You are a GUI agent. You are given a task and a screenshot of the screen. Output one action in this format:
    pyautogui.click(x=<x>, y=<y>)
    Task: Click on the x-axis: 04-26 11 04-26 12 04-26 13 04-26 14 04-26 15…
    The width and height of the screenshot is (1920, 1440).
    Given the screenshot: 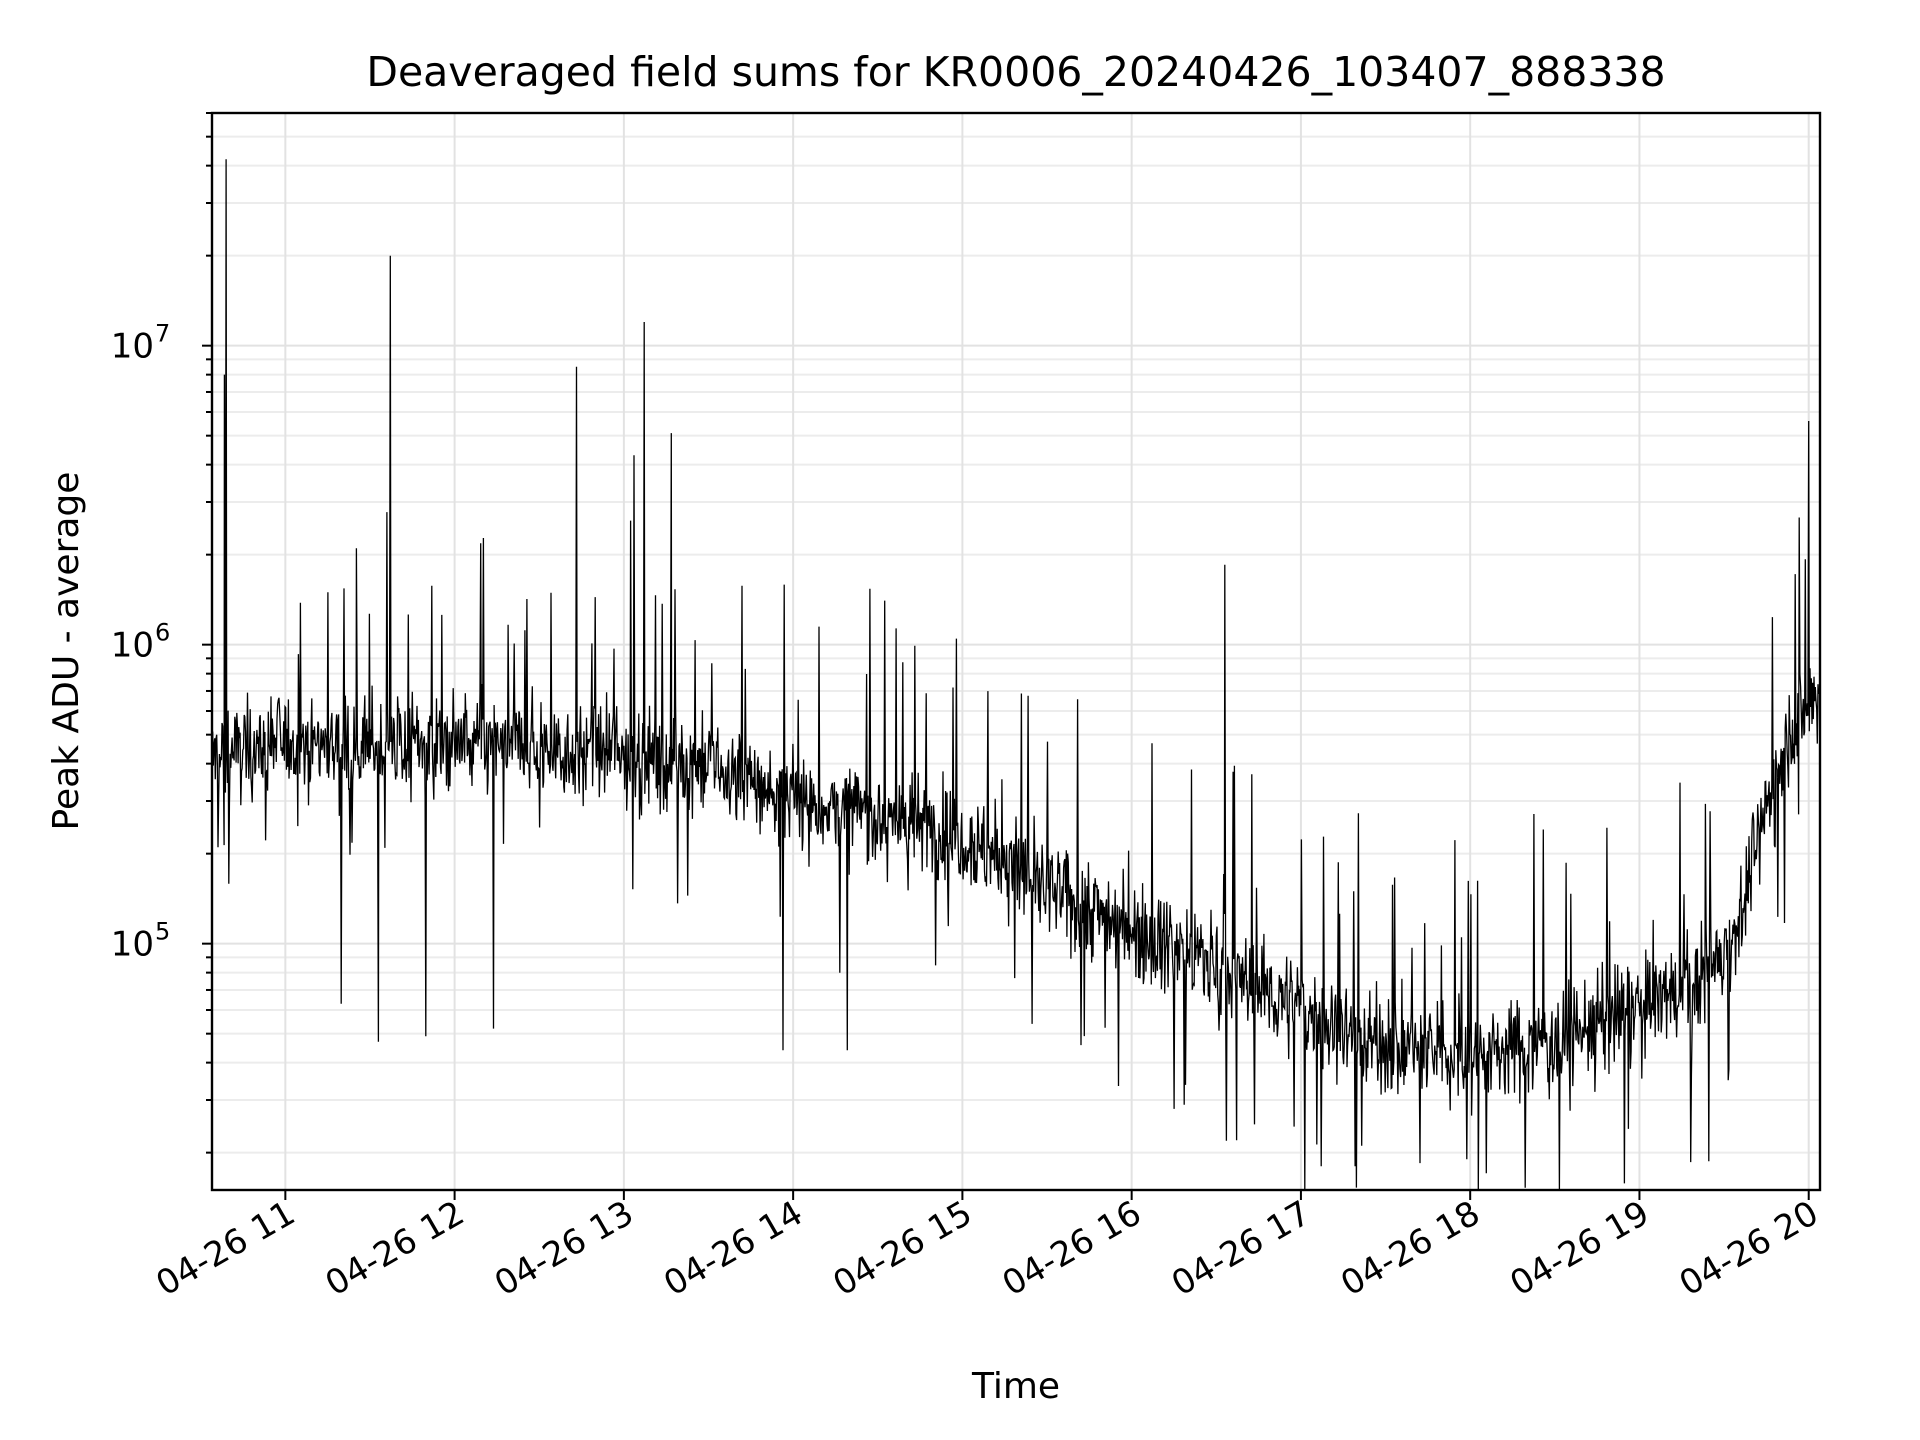 What is the action you would take?
    pyautogui.click(x=987, y=1247)
    